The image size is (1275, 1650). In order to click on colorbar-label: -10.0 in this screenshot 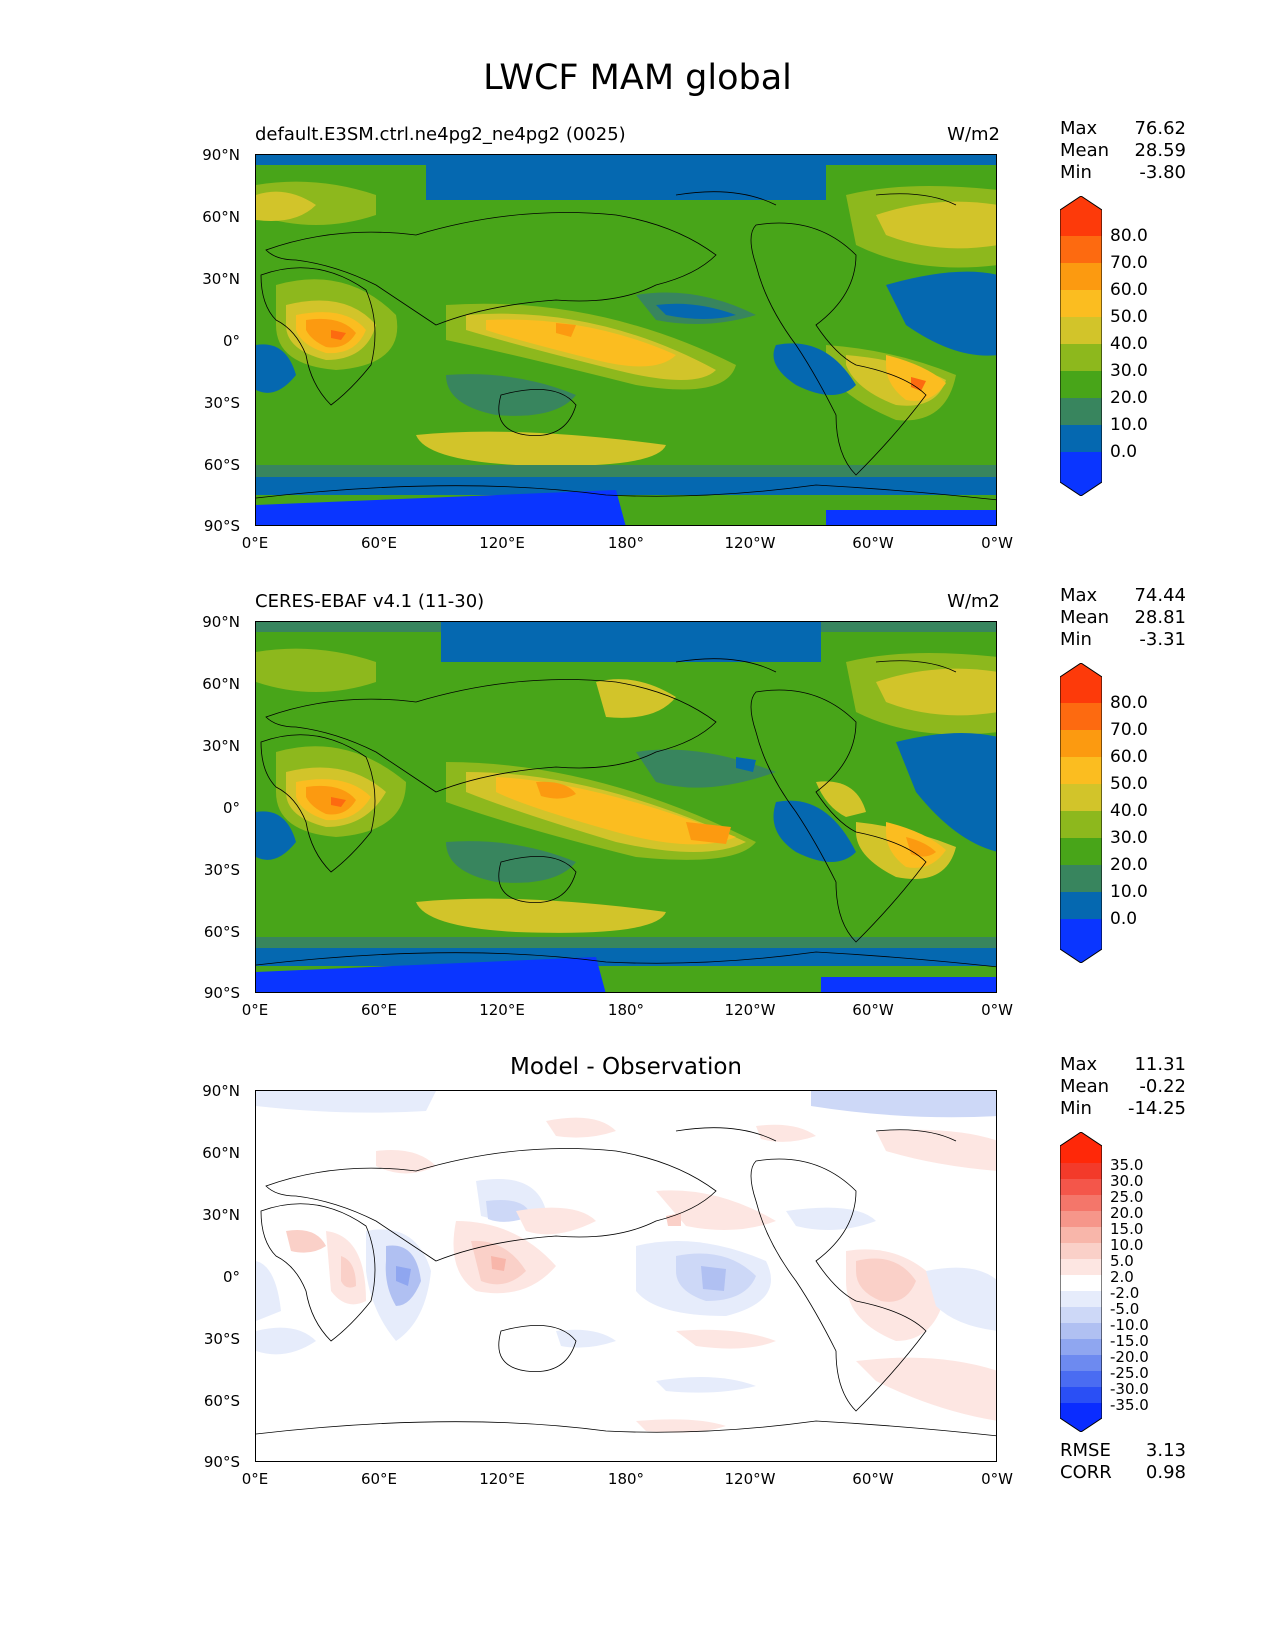, I will do `click(1129, 1325)`.